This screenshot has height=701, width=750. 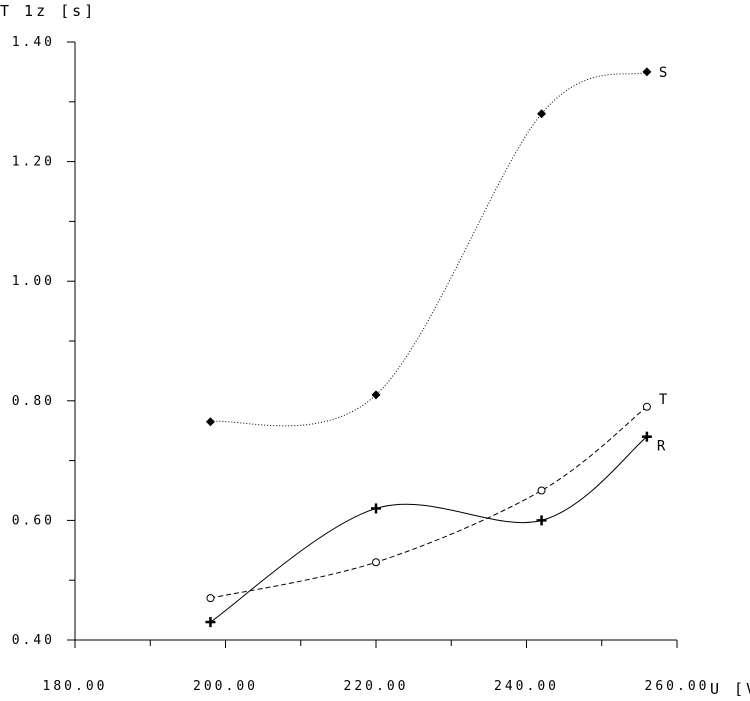 I want to click on series-label-r: R, so click(x=661, y=447).